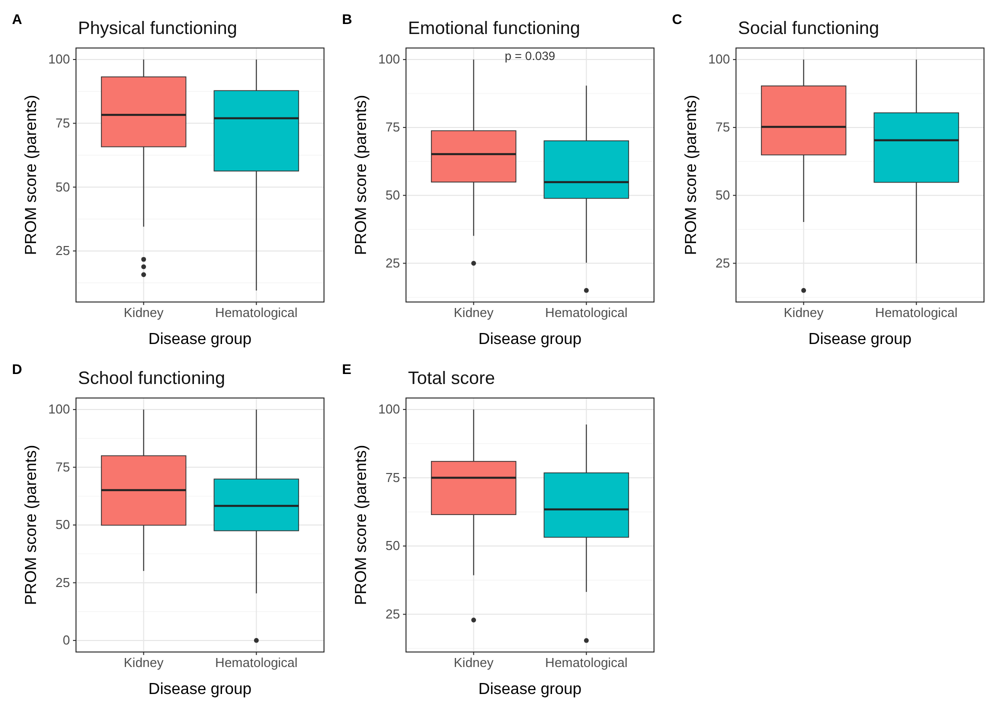  What do you see at coordinates (66, 640) in the screenshot?
I see `y-tick-label: 0` at bounding box center [66, 640].